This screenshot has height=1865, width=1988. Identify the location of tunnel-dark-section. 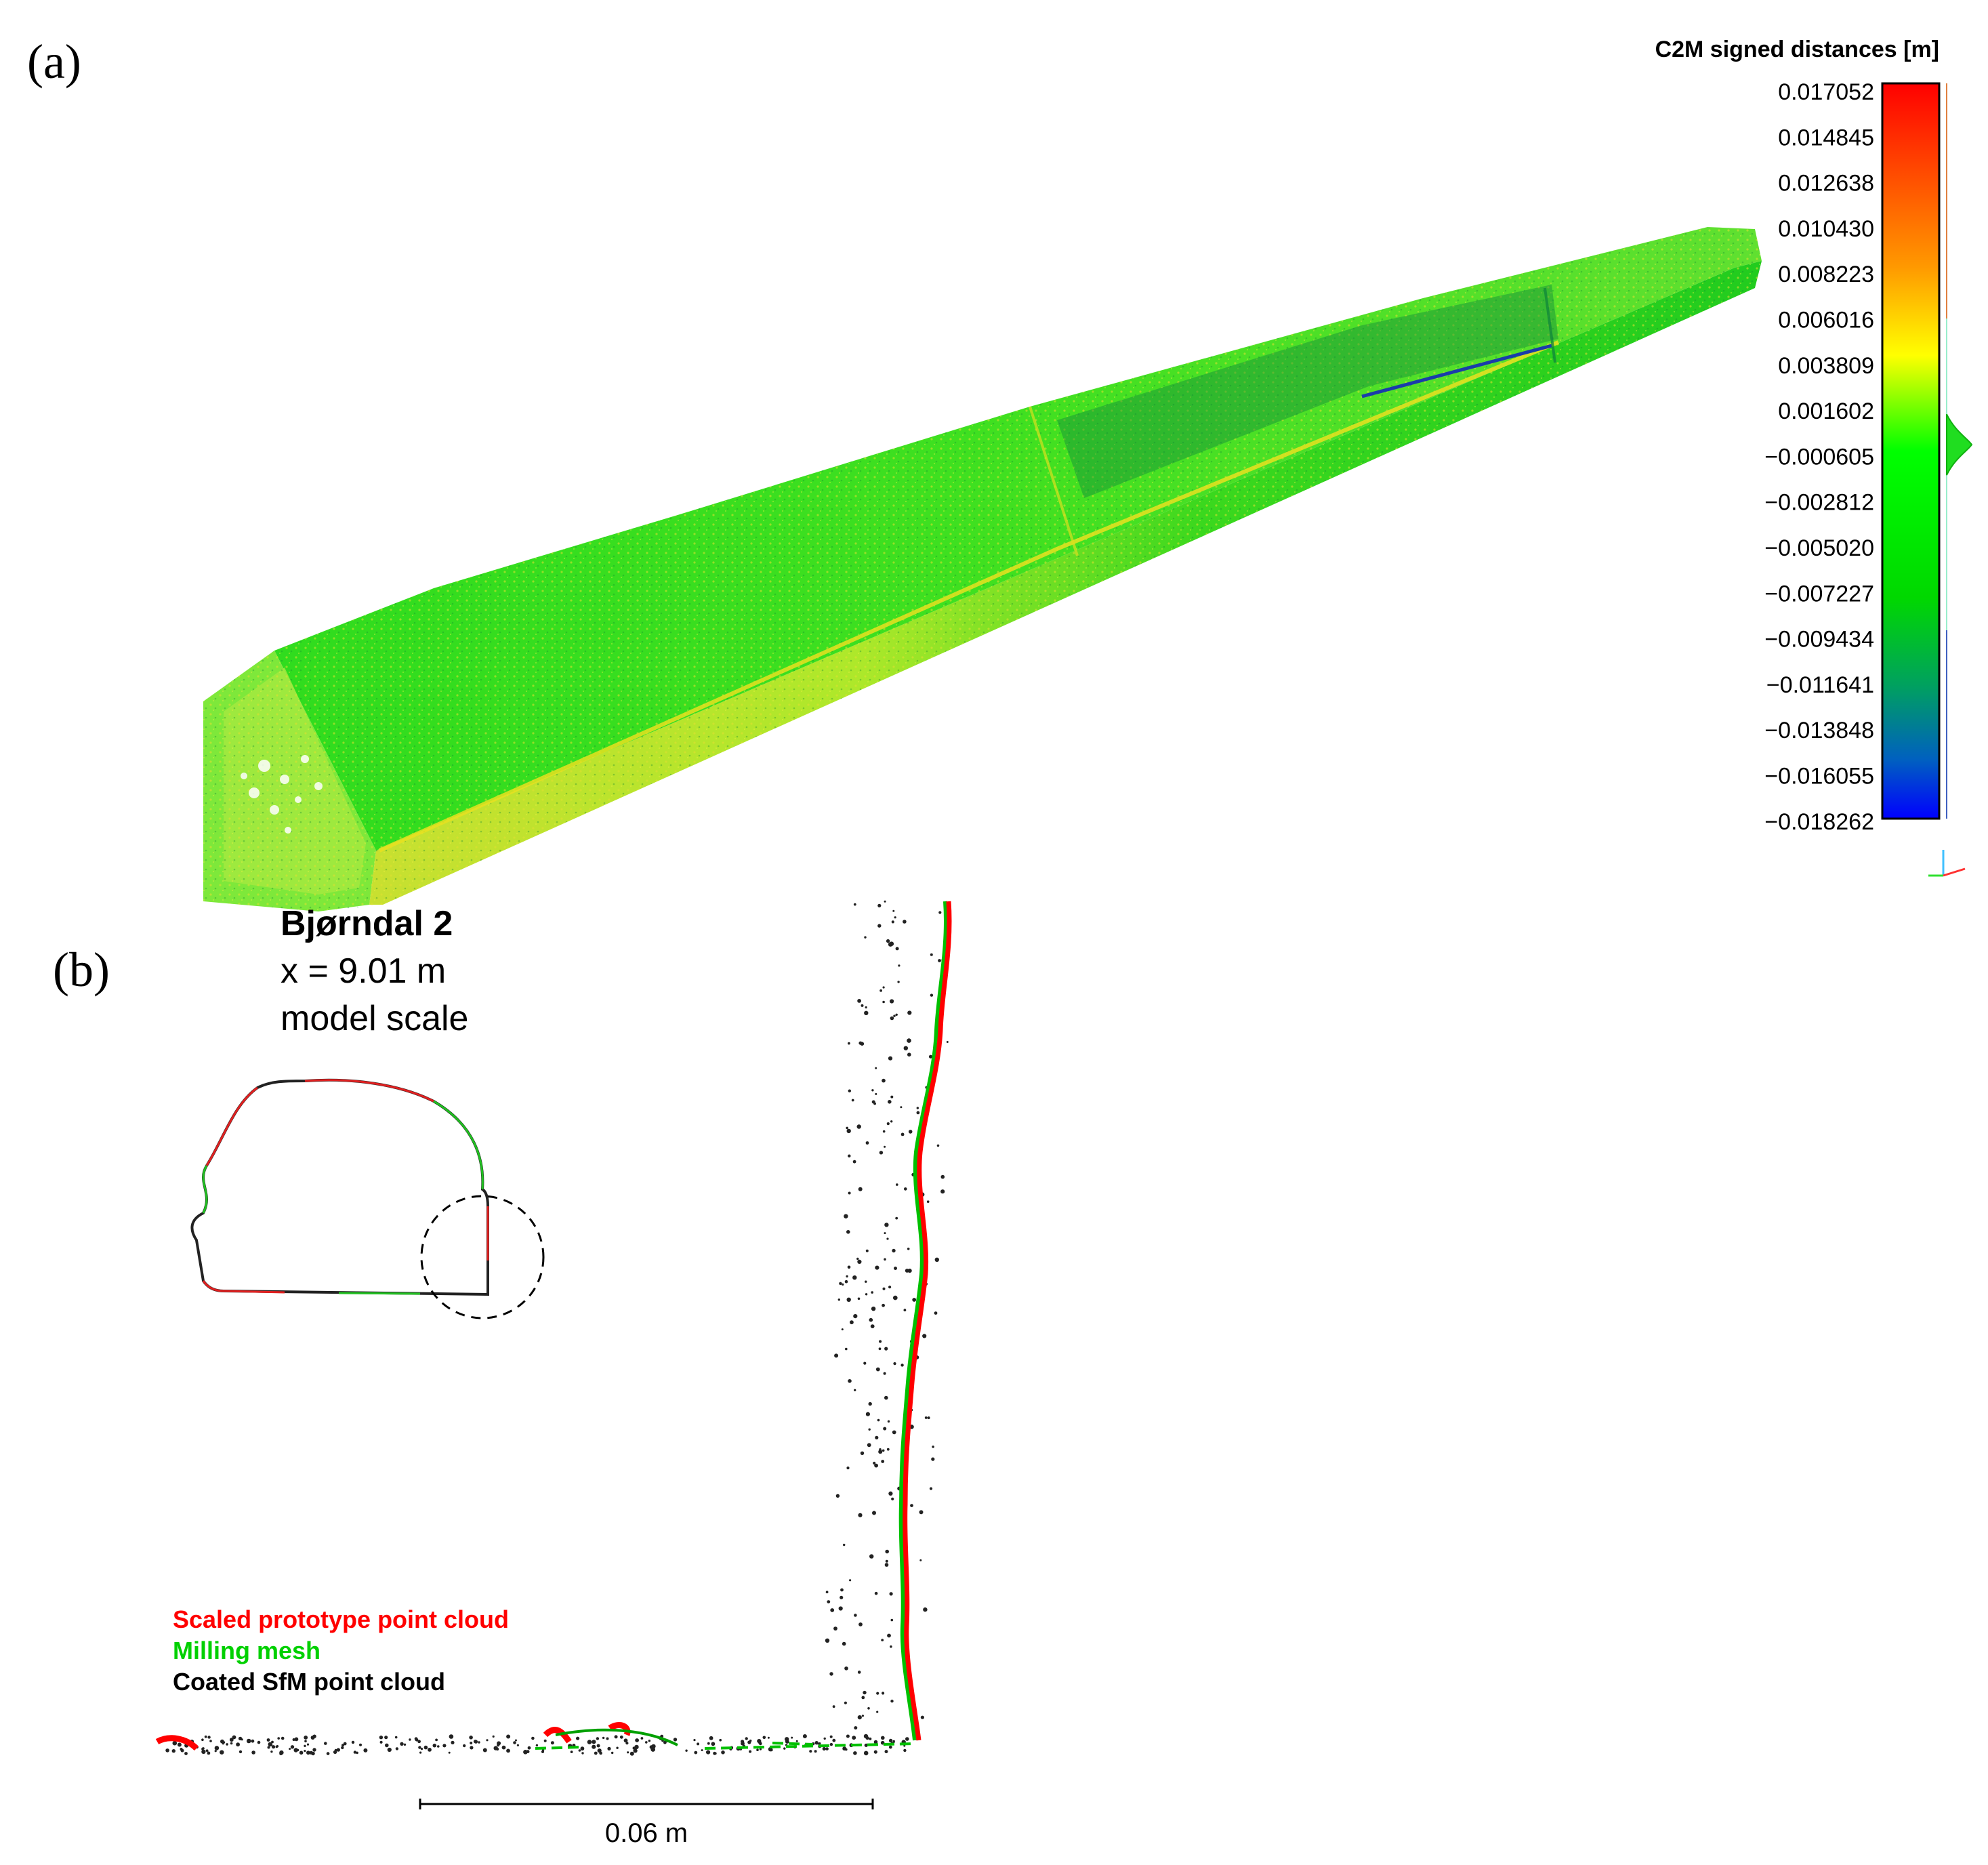
(1307, 392).